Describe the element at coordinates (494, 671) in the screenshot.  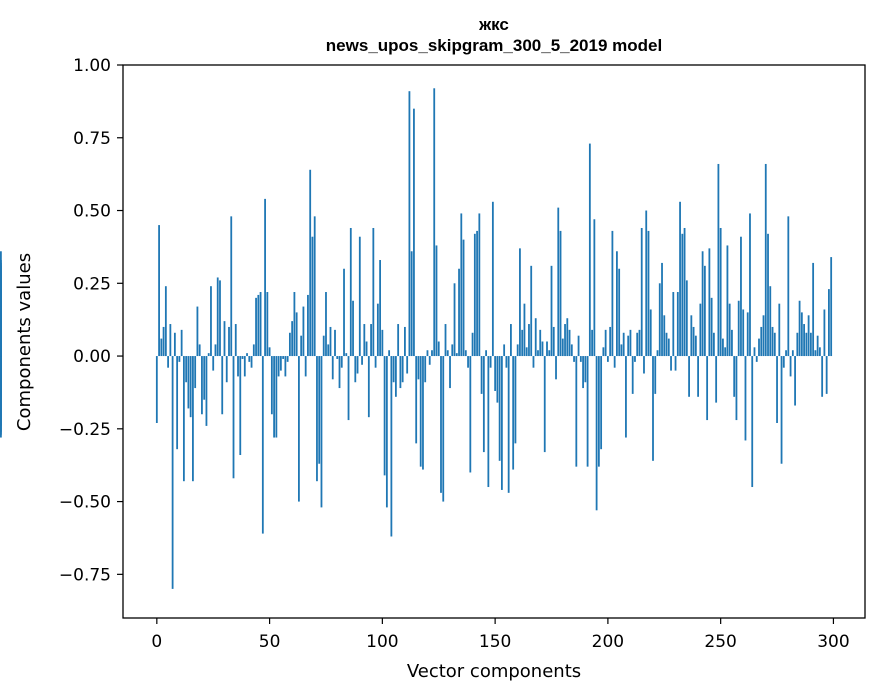
I see `x-axis-label: Vector components` at that location.